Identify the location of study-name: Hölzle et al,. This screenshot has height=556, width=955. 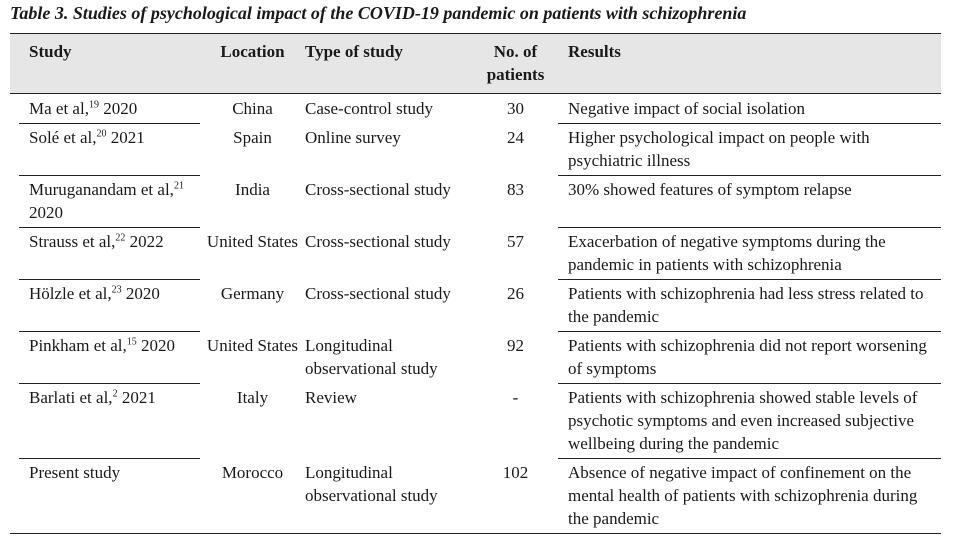
(70, 293).